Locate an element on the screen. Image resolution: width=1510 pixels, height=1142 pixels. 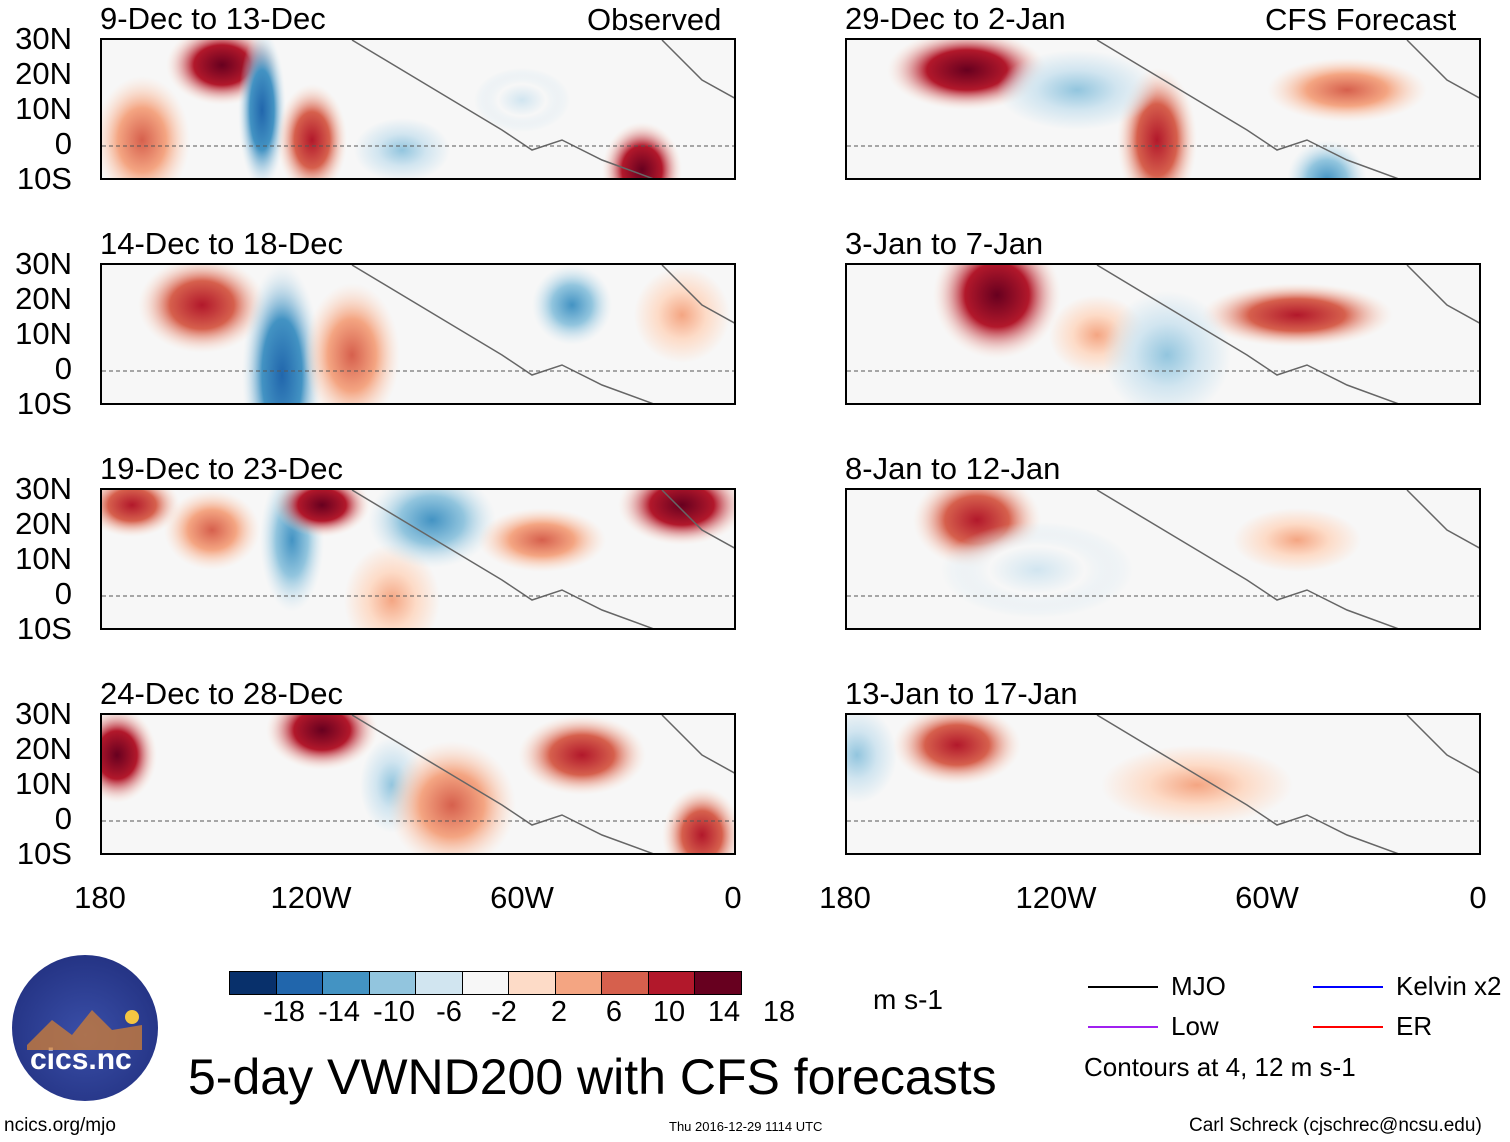
x-tick-label: 120W is located at coordinates (1056, 897).